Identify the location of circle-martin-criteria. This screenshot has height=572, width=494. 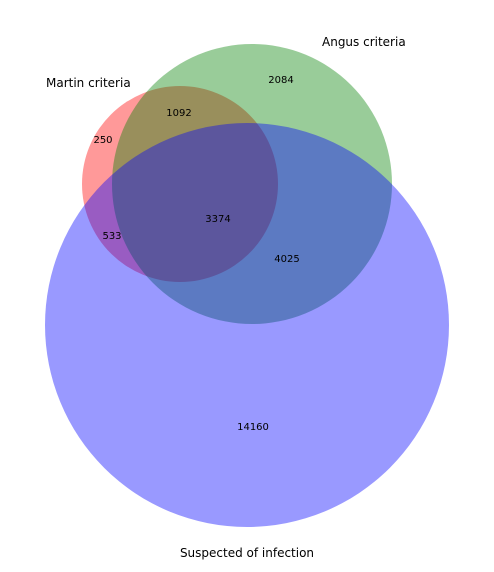
(180, 184).